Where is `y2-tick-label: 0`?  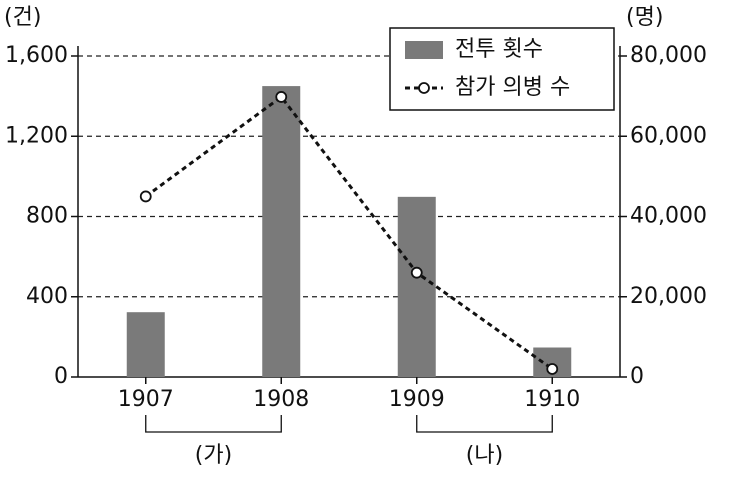
y2-tick-label: 0 is located at coordinates (637, 376).